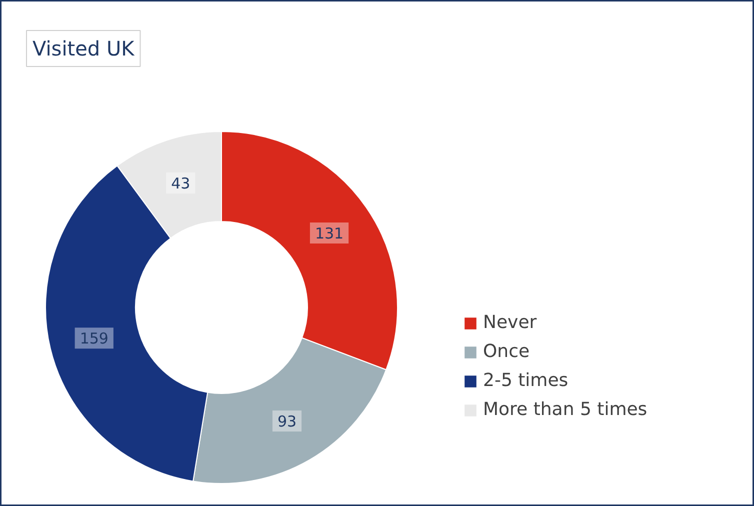 This screenshot has height=506, width=754. Describe the element at coordinates (84, 48) in the screenshot. I see `chart-title: Visited UK` at that location.